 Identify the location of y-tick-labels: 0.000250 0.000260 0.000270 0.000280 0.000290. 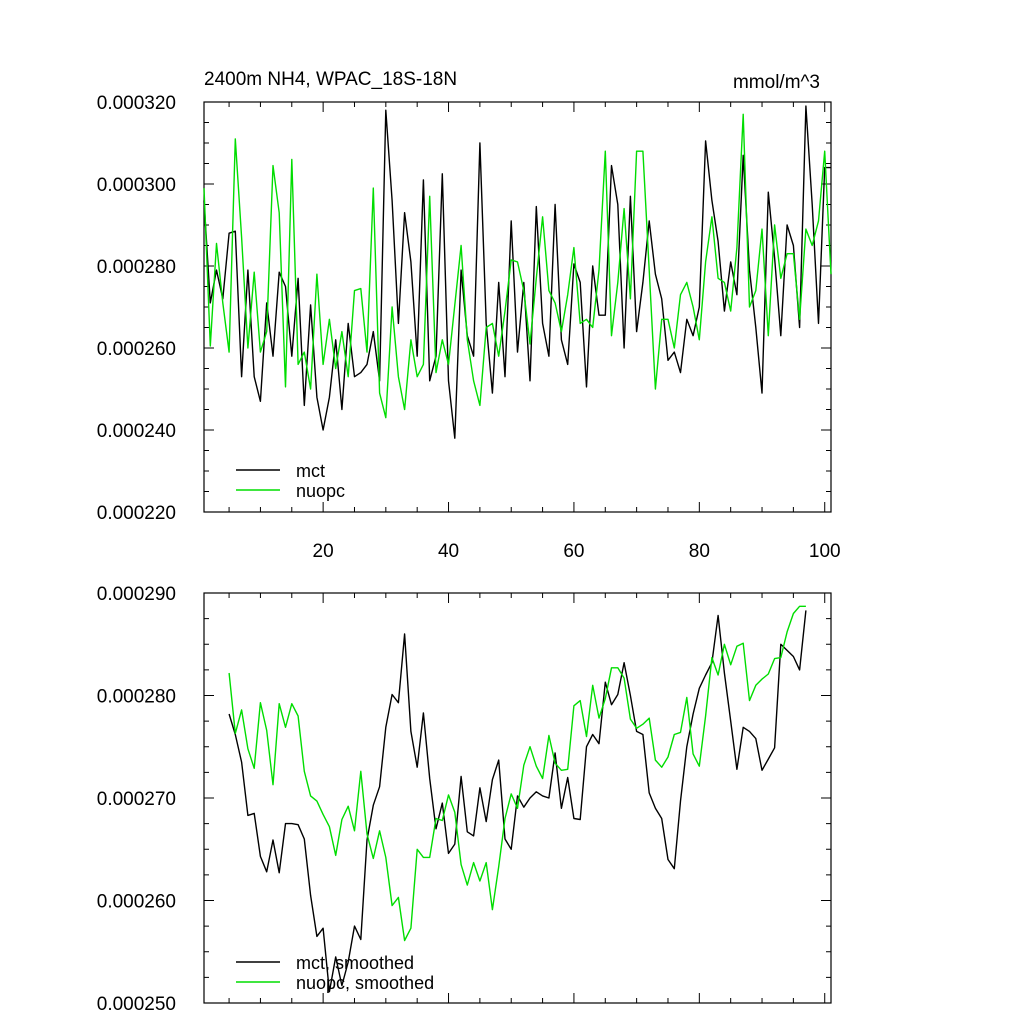
(136, 799).